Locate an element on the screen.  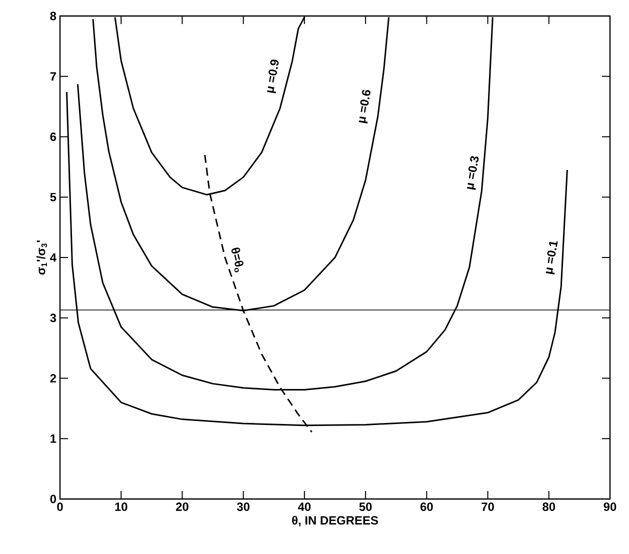
x-tick-label: 80 is located at coordinates (549, 506).